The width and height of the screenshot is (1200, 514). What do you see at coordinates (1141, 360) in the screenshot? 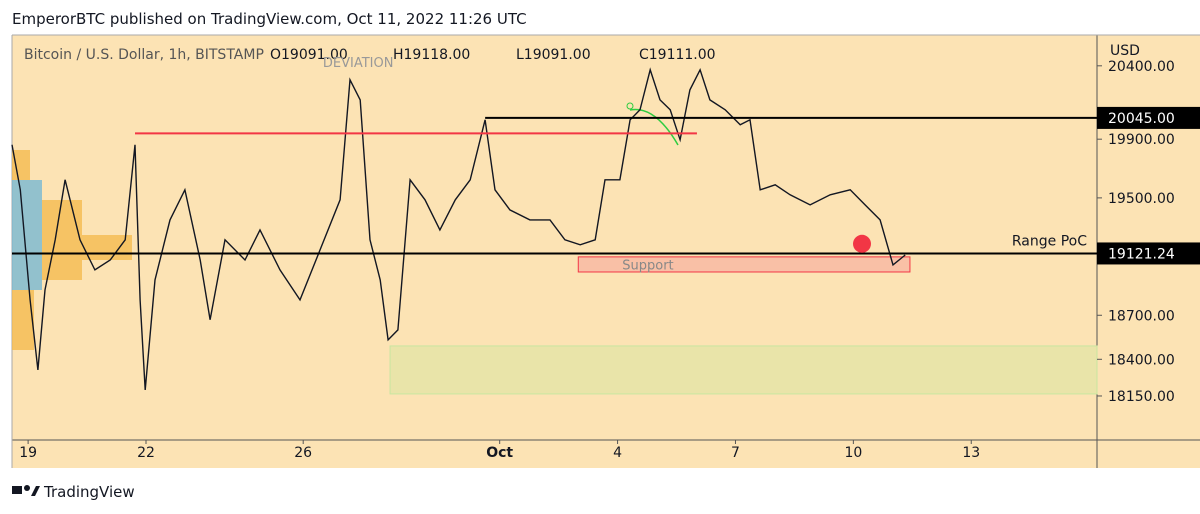
I see `y-tick-label: 18400.00` at bounding box center [1141, 360].